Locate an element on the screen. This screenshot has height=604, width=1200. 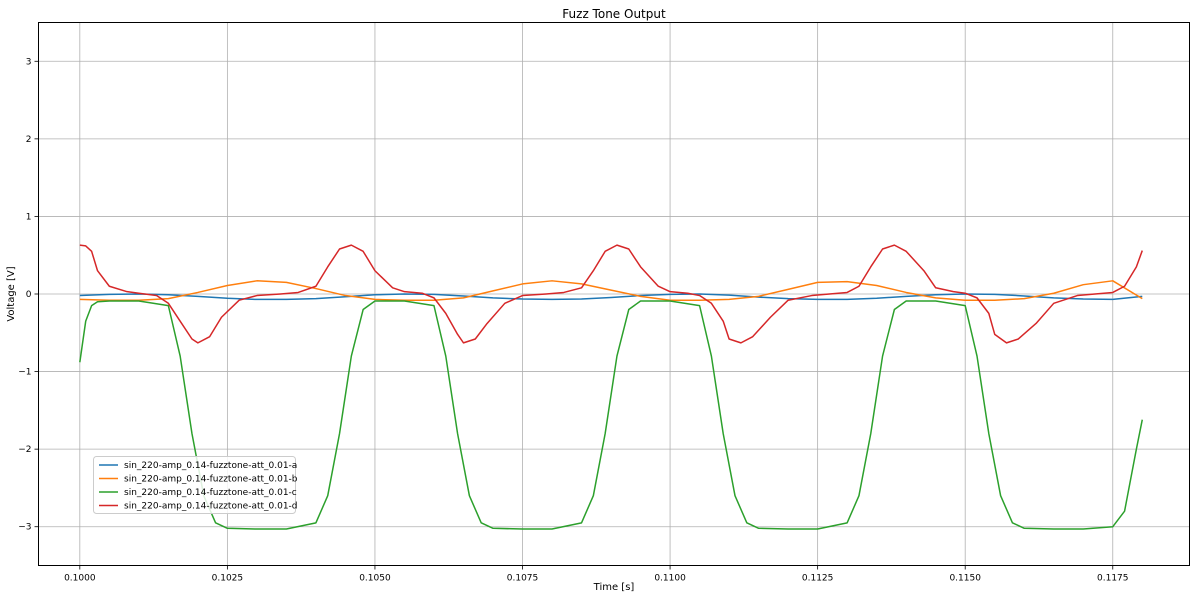
legend-label: sin_220-amp_0.14-fuzztone-att_0.01-c is located at coordinates (210, 493).